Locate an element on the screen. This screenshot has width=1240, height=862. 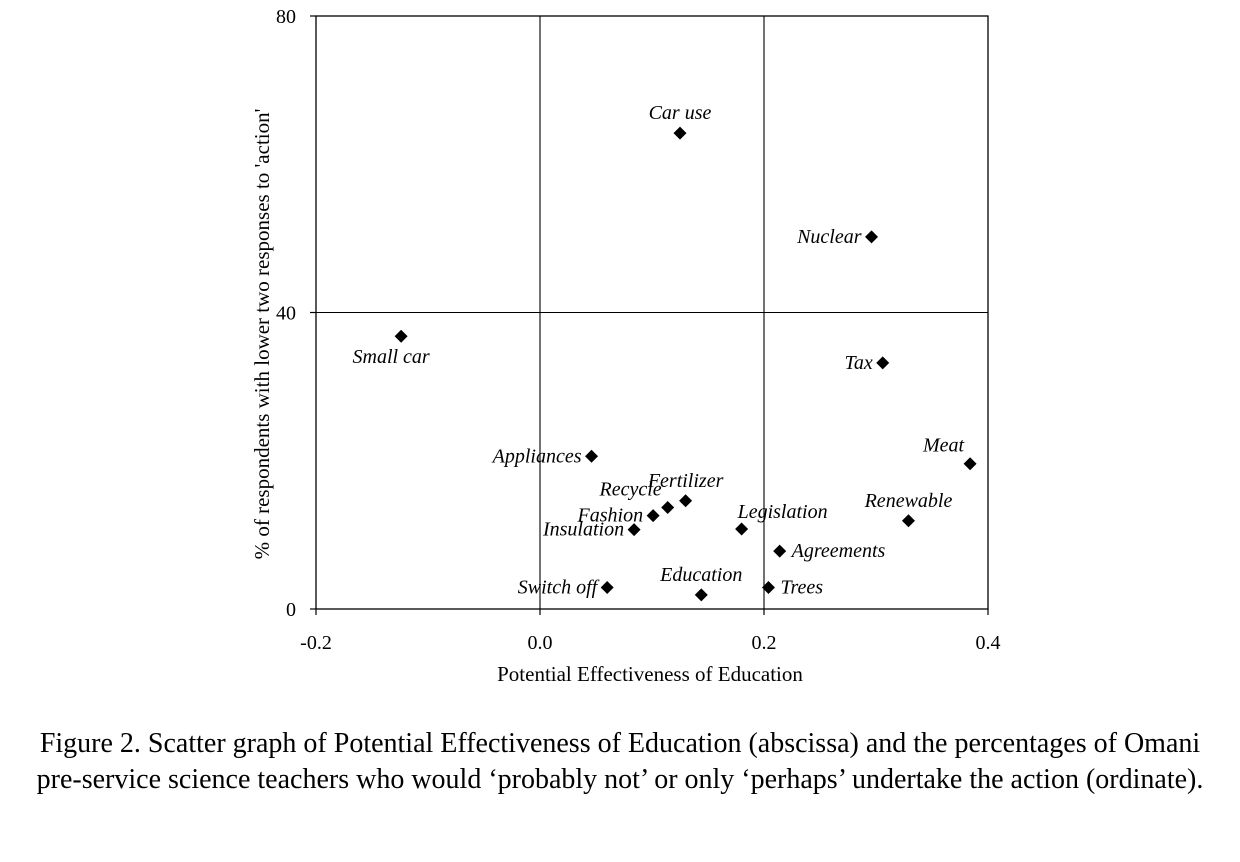
point-fashion is located at coordinates (653, 516).